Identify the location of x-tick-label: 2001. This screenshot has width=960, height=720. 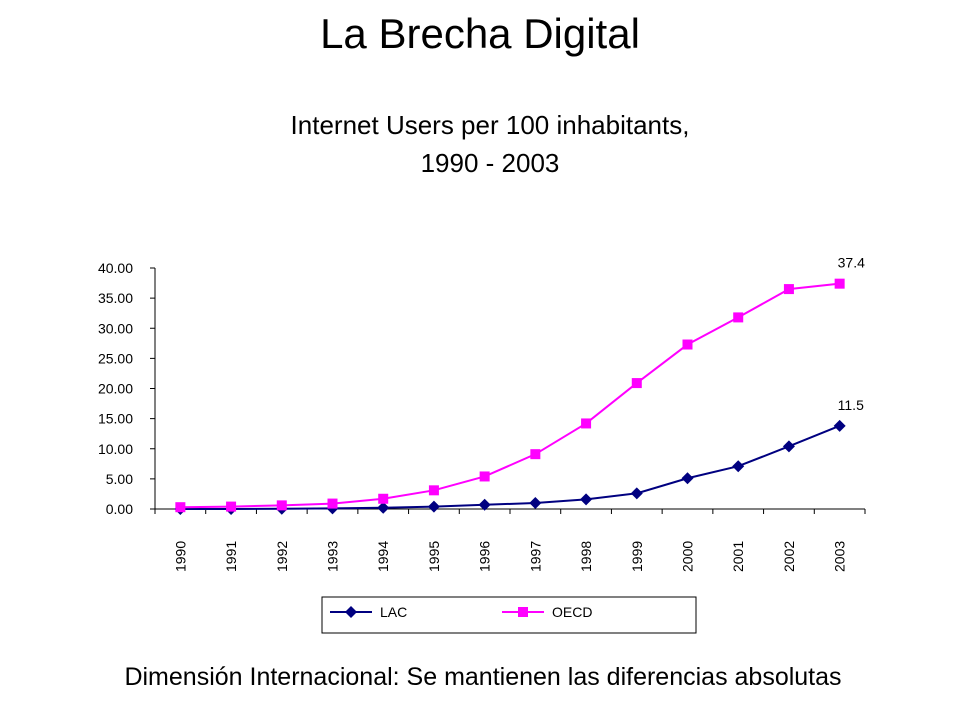
(738, 556).